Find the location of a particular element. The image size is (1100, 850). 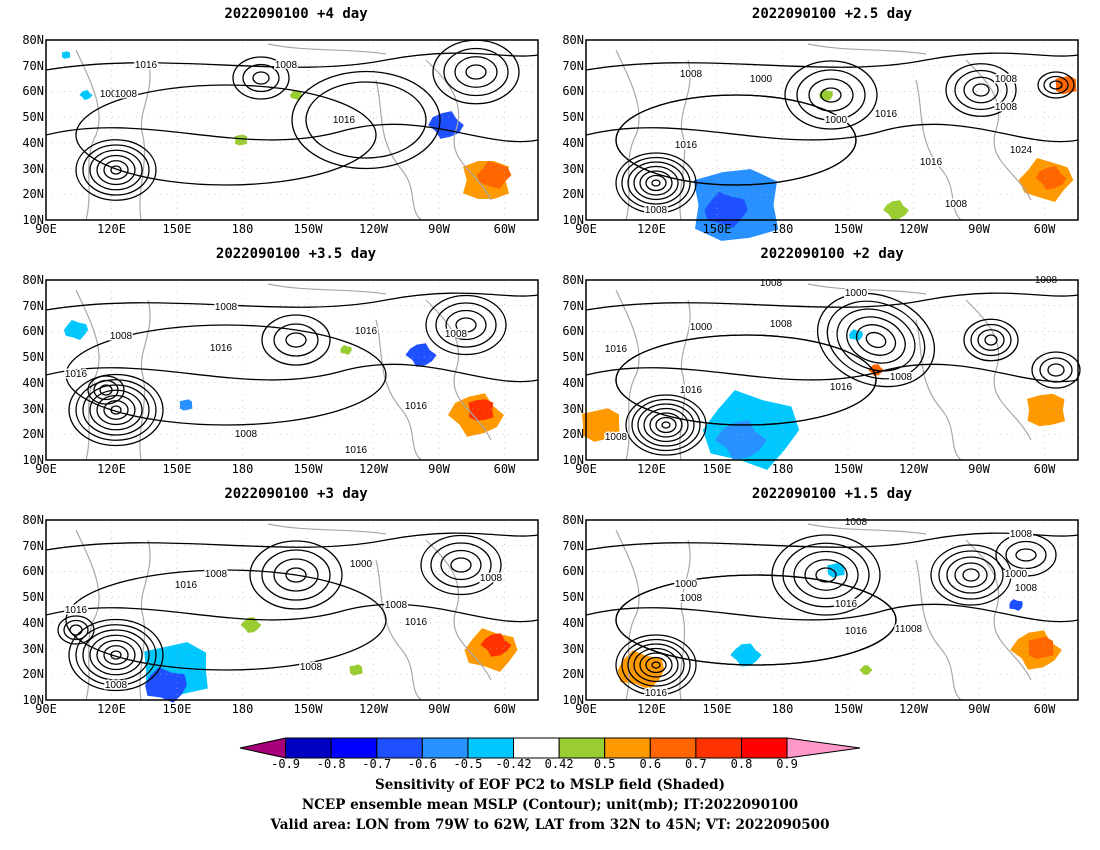

colorbar is located at coordinates (550, 748).